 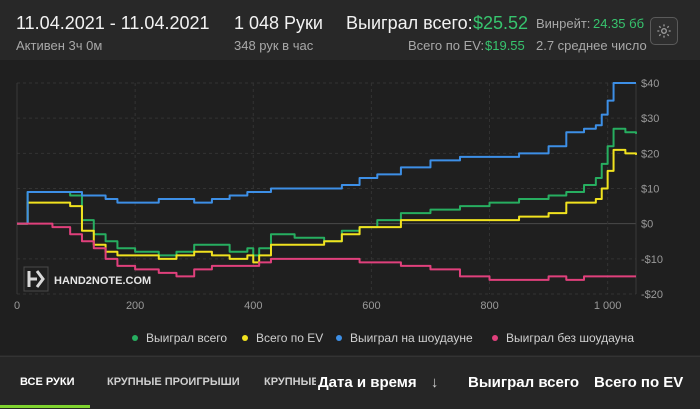 I want to click on legend-label: Выиграл на шоудауне, so click(x=411, y=338).